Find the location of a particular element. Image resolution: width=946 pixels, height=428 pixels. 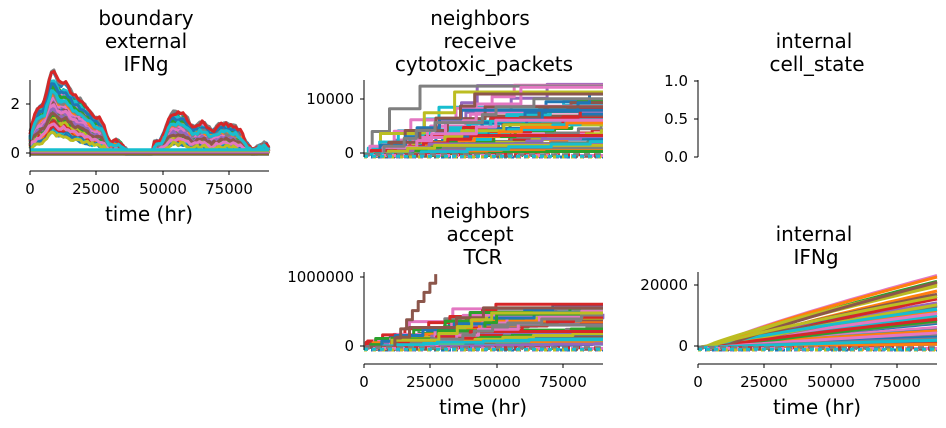

outlier-series-line is located at coordinates (401, 311).